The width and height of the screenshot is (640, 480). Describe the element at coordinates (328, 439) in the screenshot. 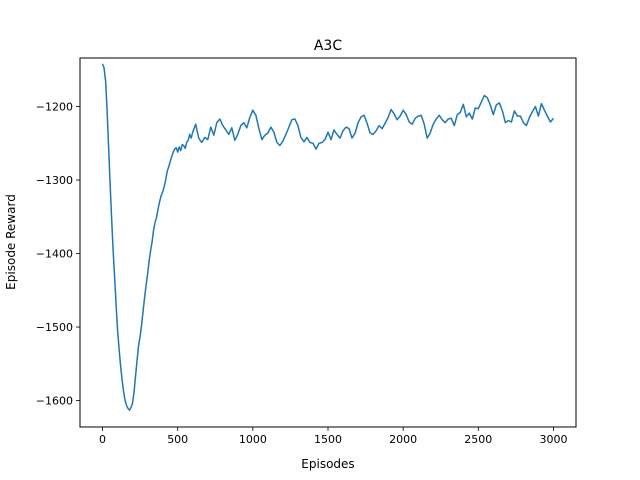

I see `x-tick-label: 1500` at that location.